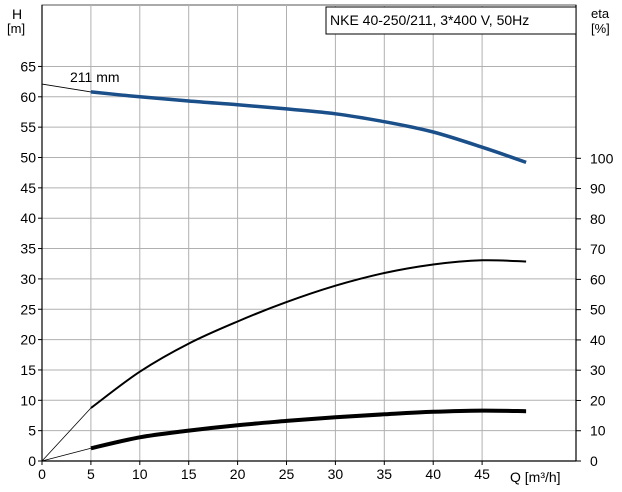  Describe the element at coordinates (28, 249) in the screenshot. I see `y-left-tick-label: 35` at that location.